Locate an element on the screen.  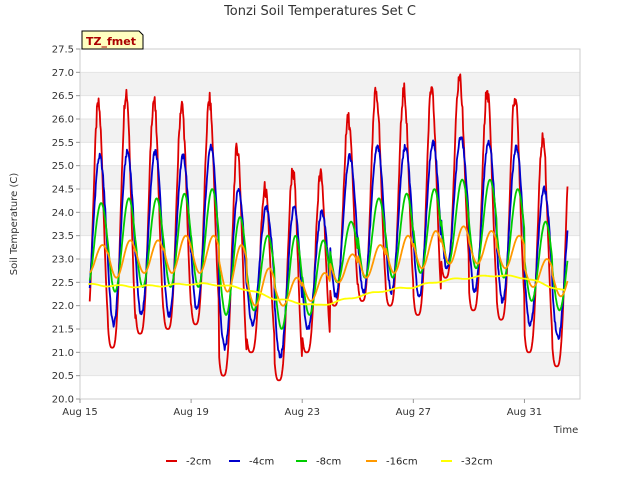
y-tick-label: 26.5 is located at coordinates (63, 96).